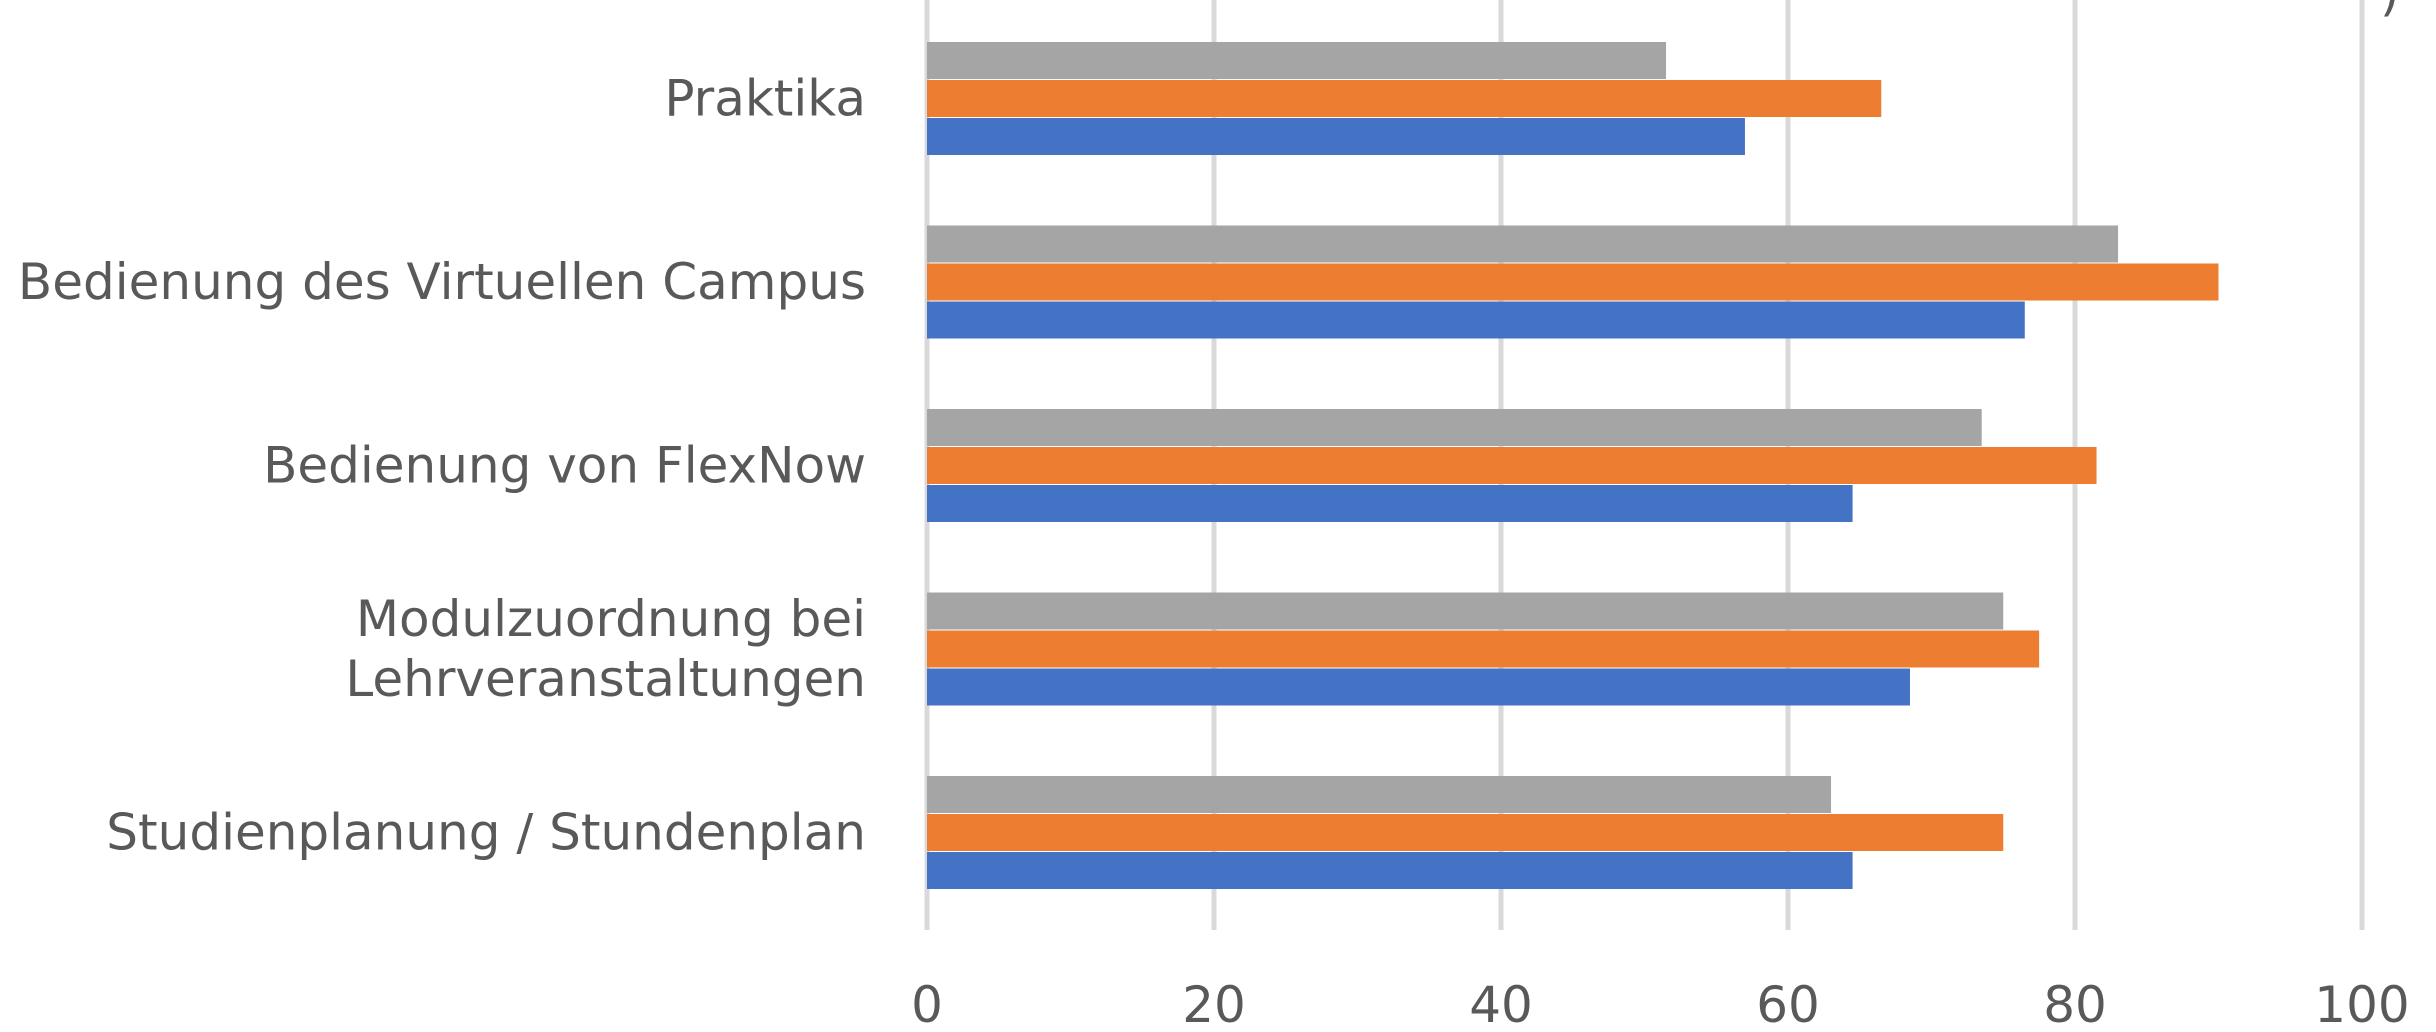  What do you see at coordinates (2075, 1004) in the screenshot?
I see `x-tick-label-80: 80` at bounding box center [2075, 1004].